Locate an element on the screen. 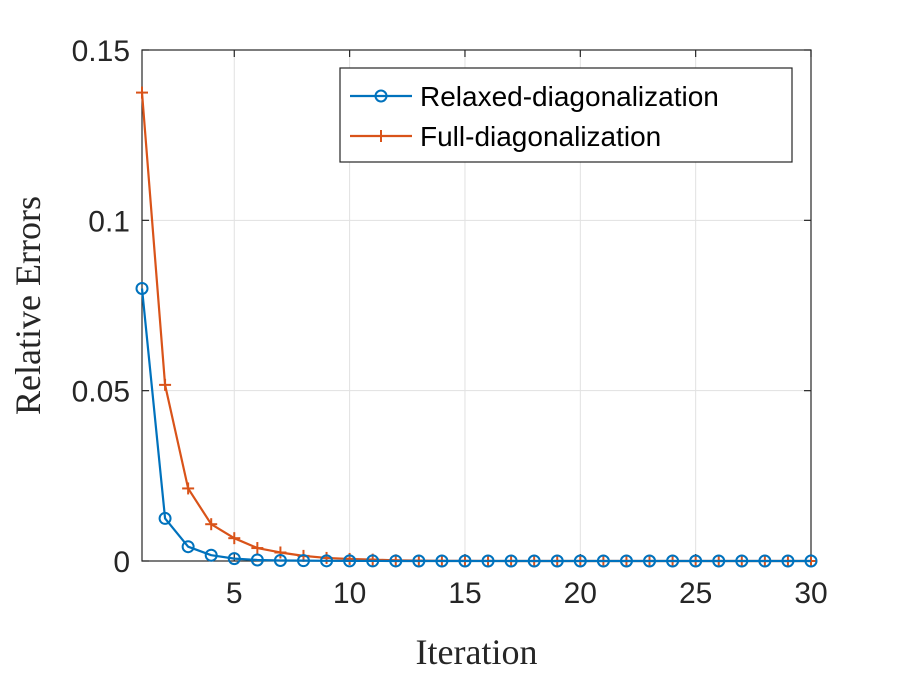 The image size is (897, 673). x-tick-label: 20 is located at coordinates (580, 593).